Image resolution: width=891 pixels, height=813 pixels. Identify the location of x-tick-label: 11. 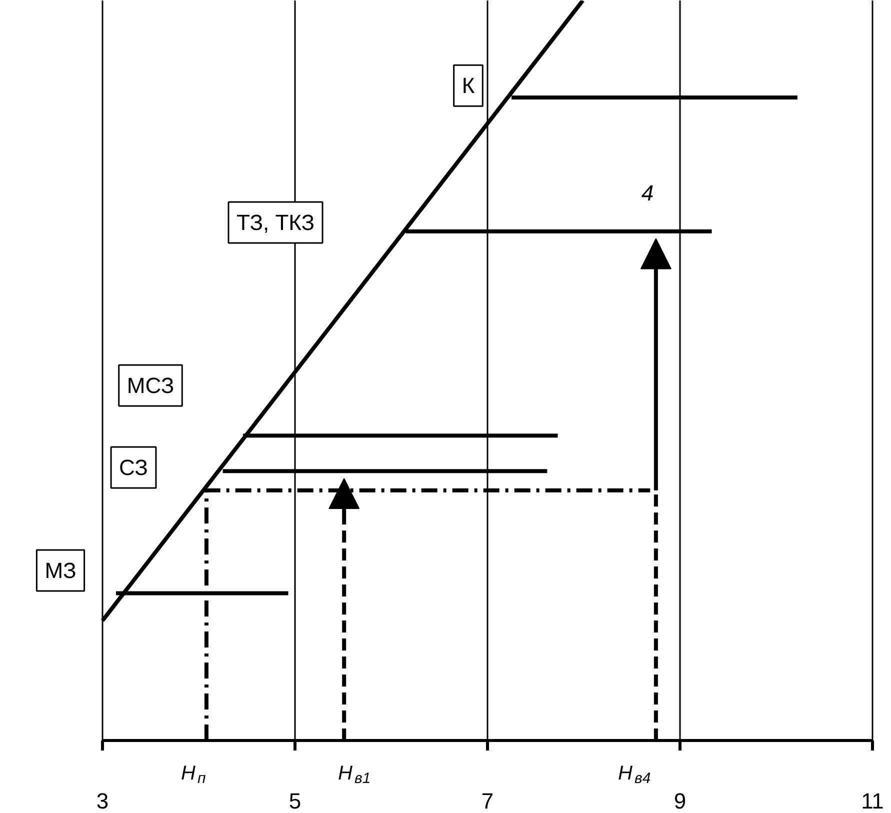
(872, 800).